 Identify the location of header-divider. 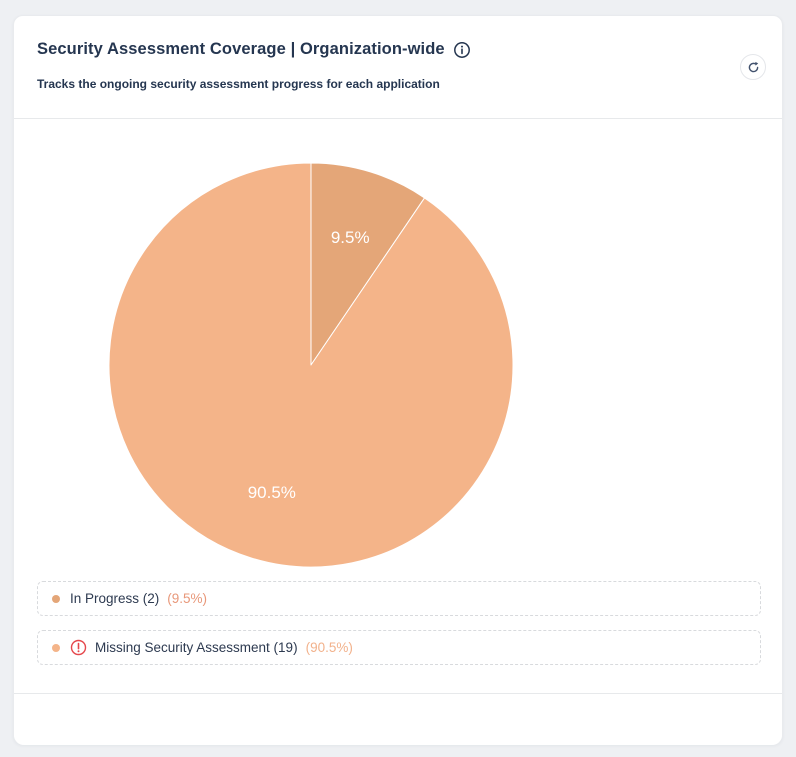
(398, 118).